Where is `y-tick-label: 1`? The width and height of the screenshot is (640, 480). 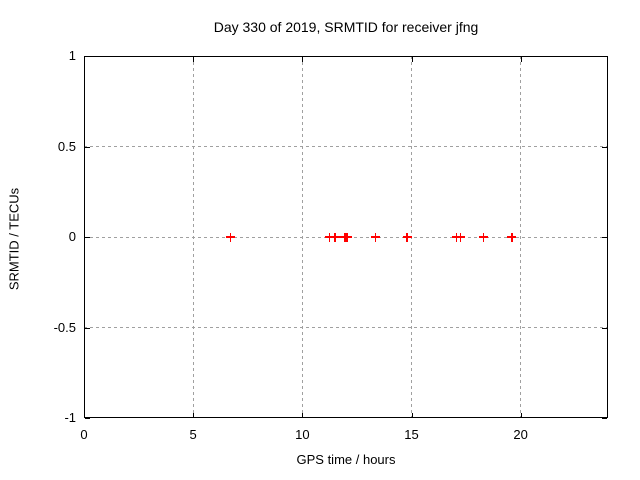 y-tick-label: 1 is located at coordinates (72, 55).